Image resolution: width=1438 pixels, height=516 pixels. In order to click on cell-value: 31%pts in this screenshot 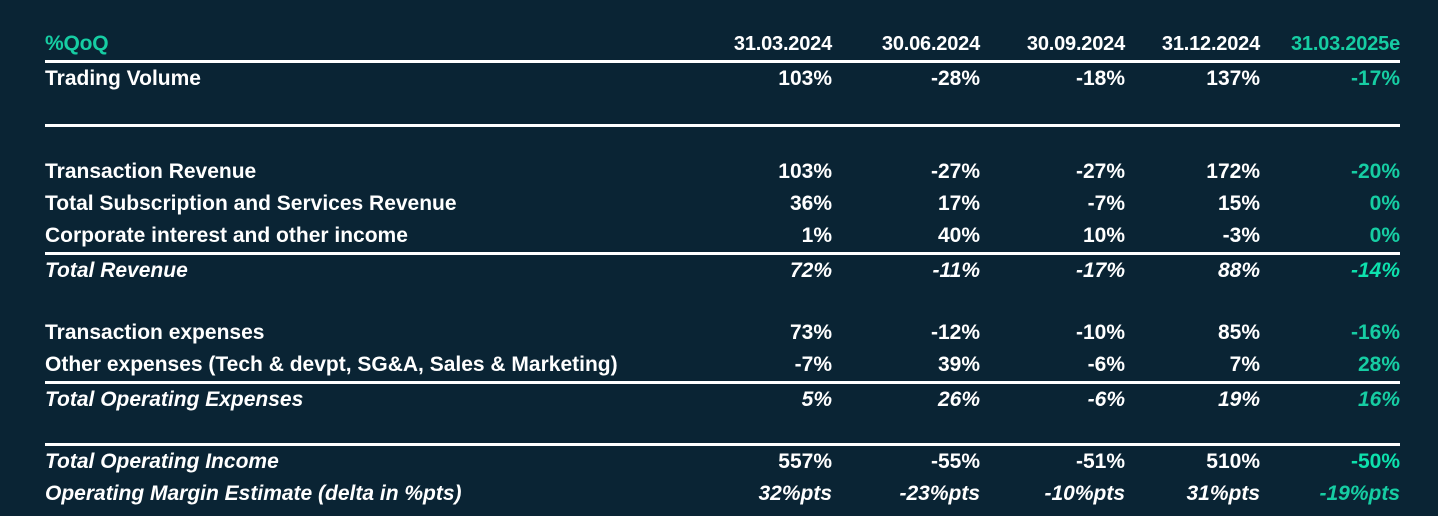, I will do `click(1223, 493)`.